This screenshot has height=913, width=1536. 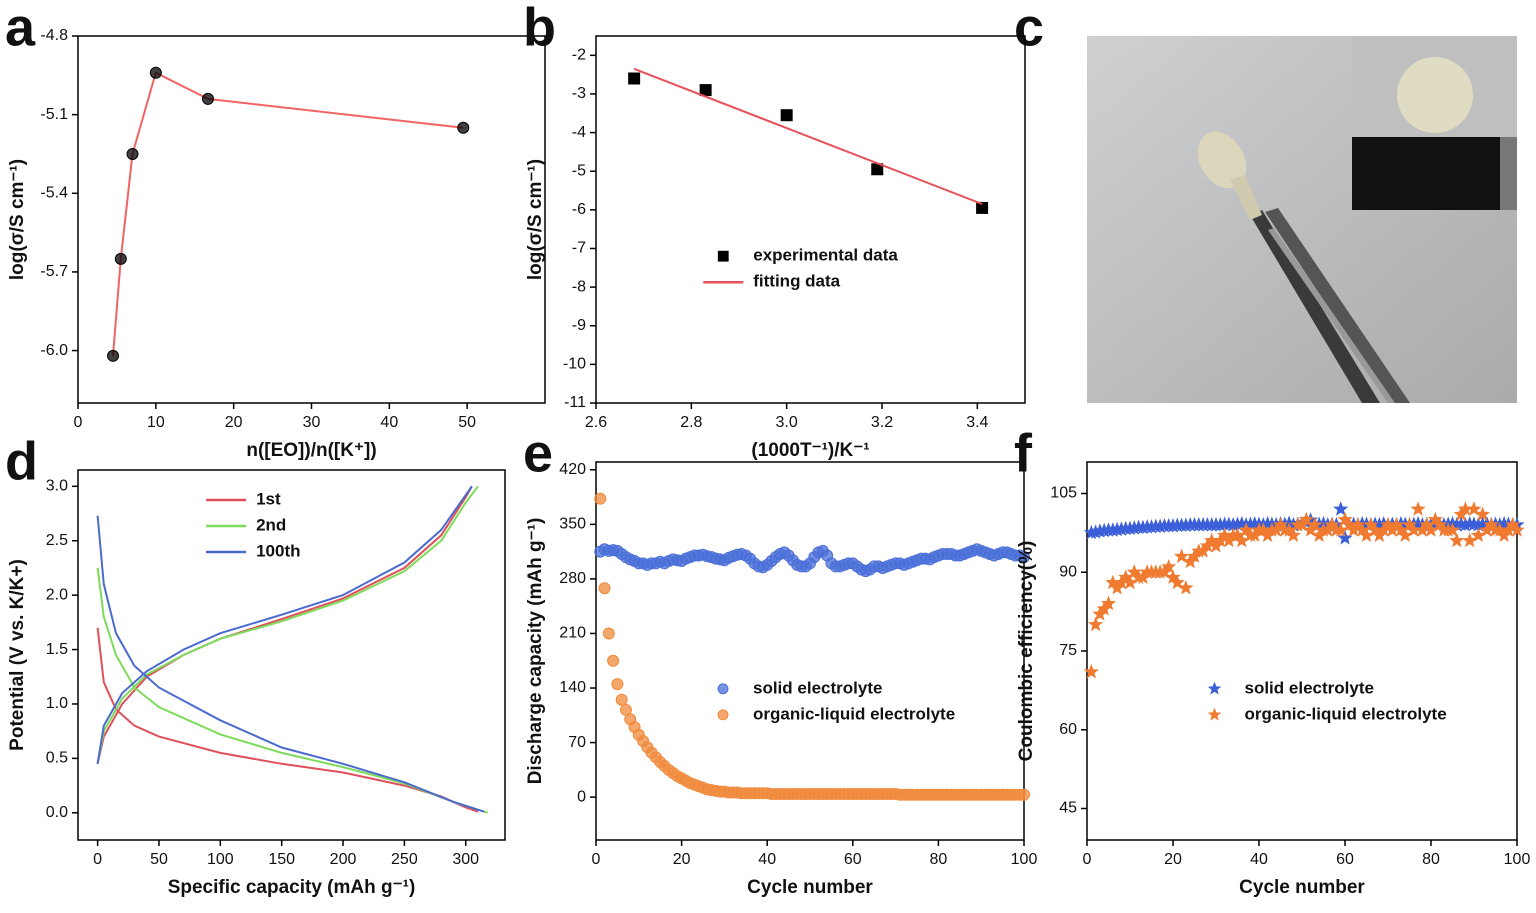 What do you see at coordinates (817, 687) in the screenshot?
I see `legend-label: solid electrolyte` at bounding box center [817, 687].